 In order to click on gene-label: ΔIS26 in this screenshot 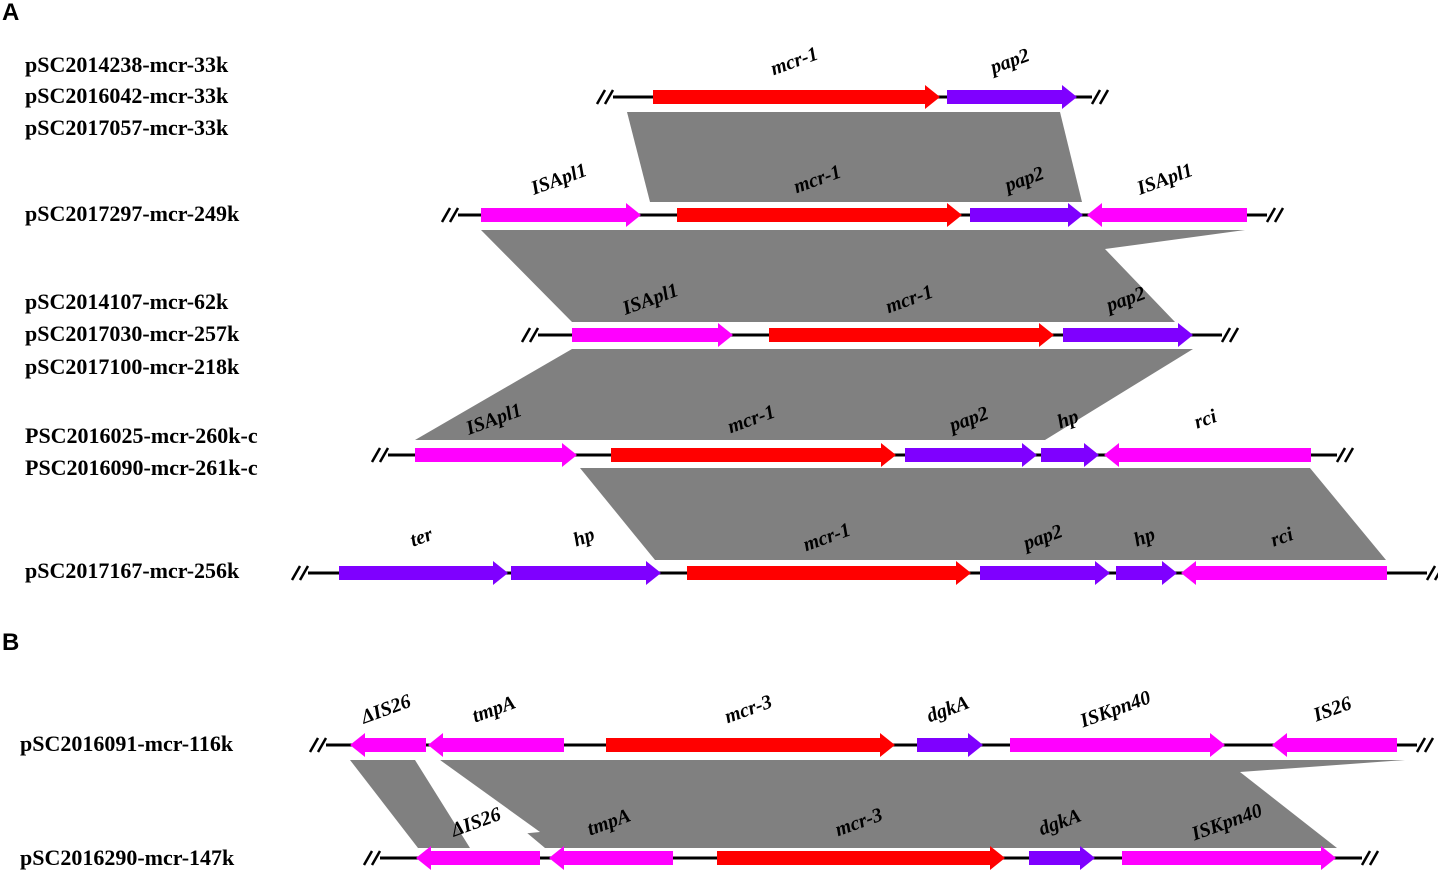, I will do `click(385, 709)`.